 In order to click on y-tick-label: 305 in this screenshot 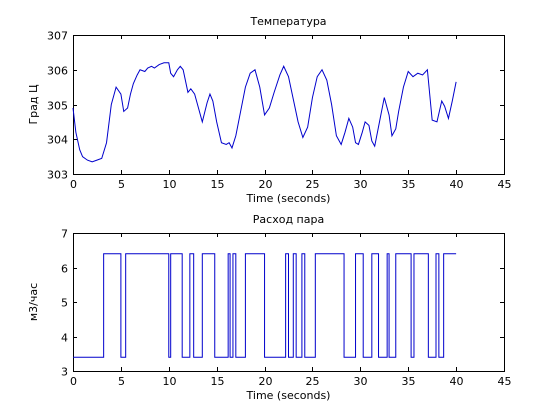, I will do `click(57, 106)`.